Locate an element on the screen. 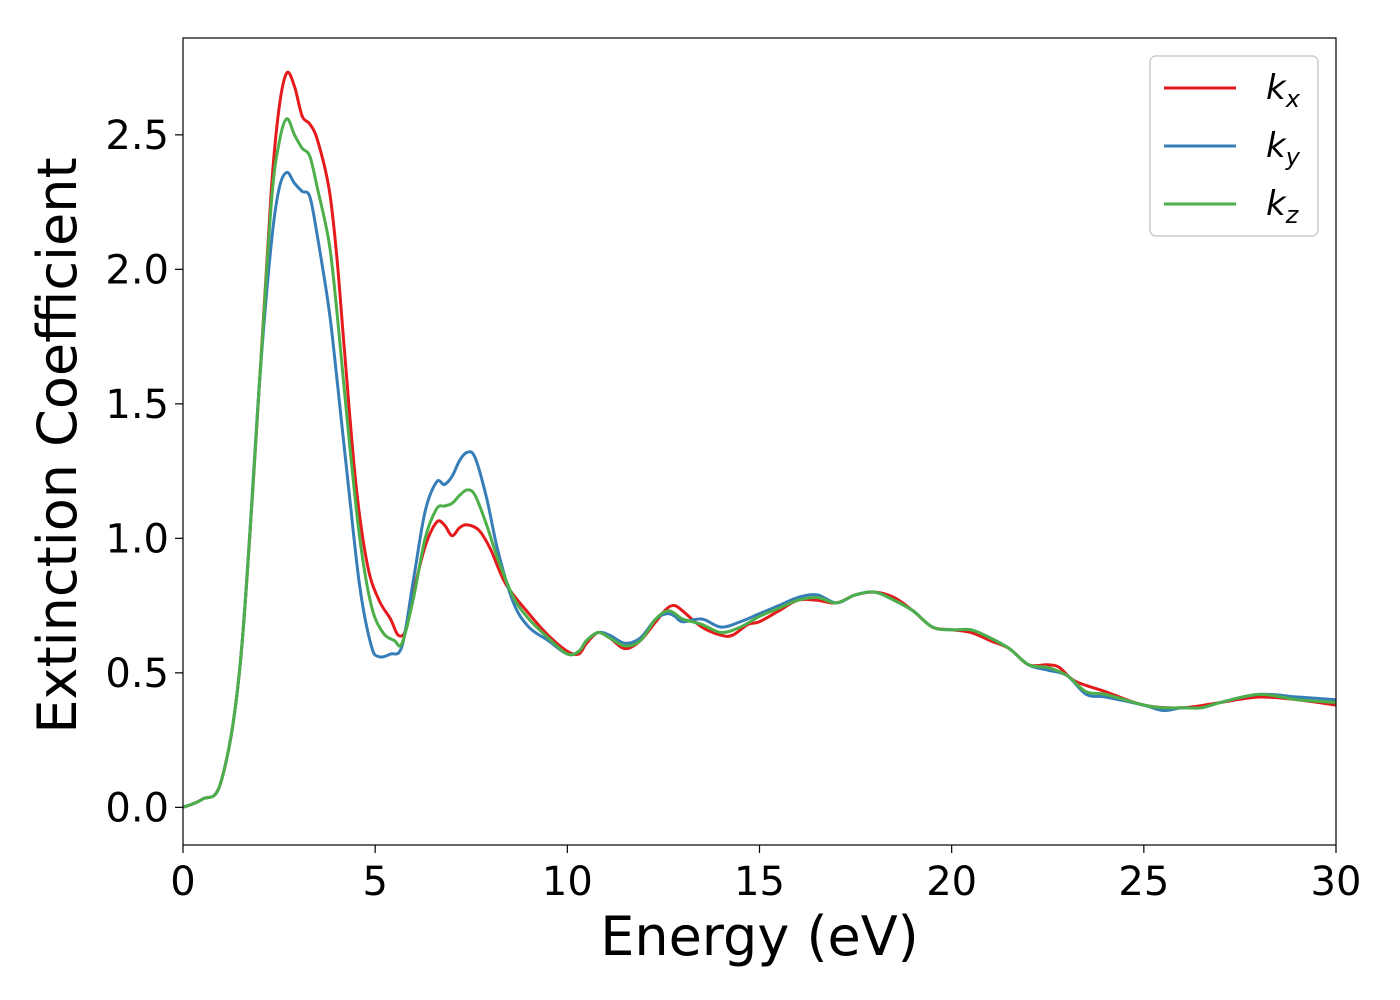  legend-label-subscript: x is located at coordinates (1293, 99).